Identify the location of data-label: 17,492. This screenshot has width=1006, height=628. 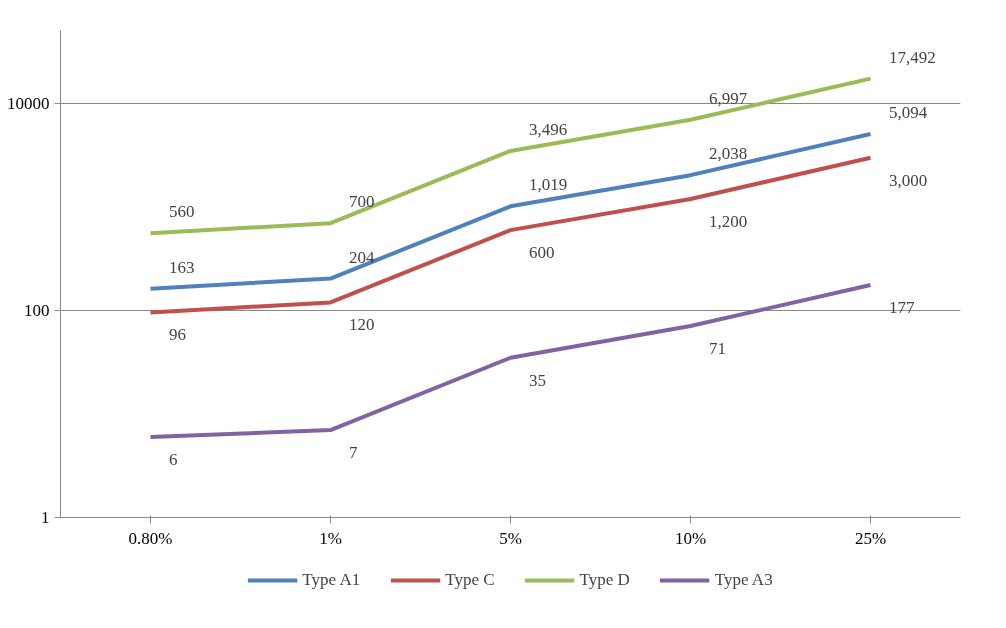
(912, 57).